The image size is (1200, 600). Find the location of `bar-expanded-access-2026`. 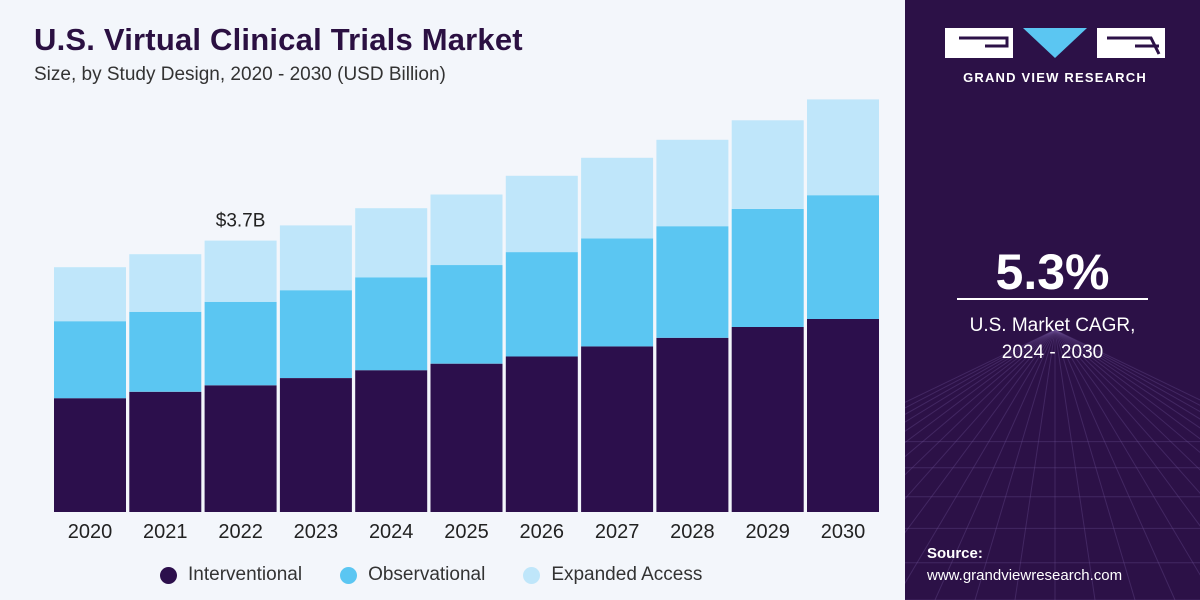

bar-expanded-access-2026 is located at coordinates (541, 214).